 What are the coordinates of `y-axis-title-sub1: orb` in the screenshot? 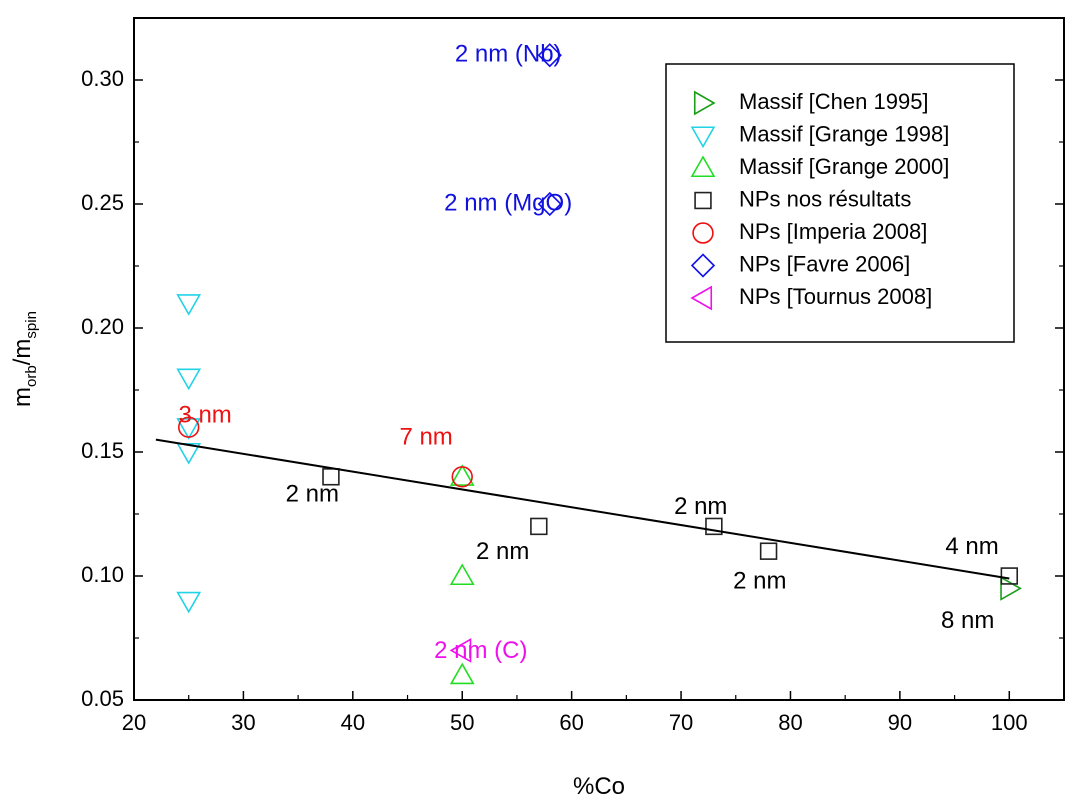 It's located at (31, 376).